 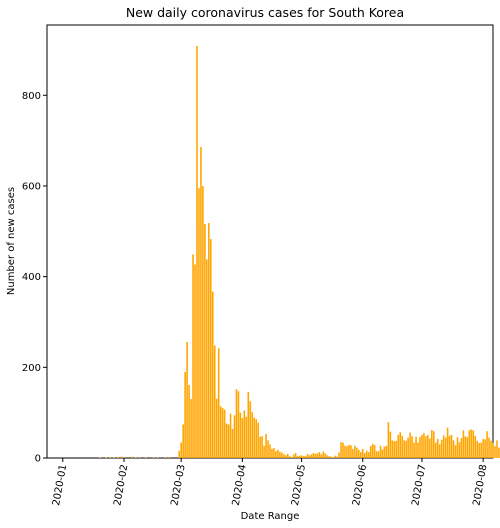 What do you see at coordinates (38, 459) in the screenshot?
I see `y-tick-label: 0` at bounding box center [38, 459].